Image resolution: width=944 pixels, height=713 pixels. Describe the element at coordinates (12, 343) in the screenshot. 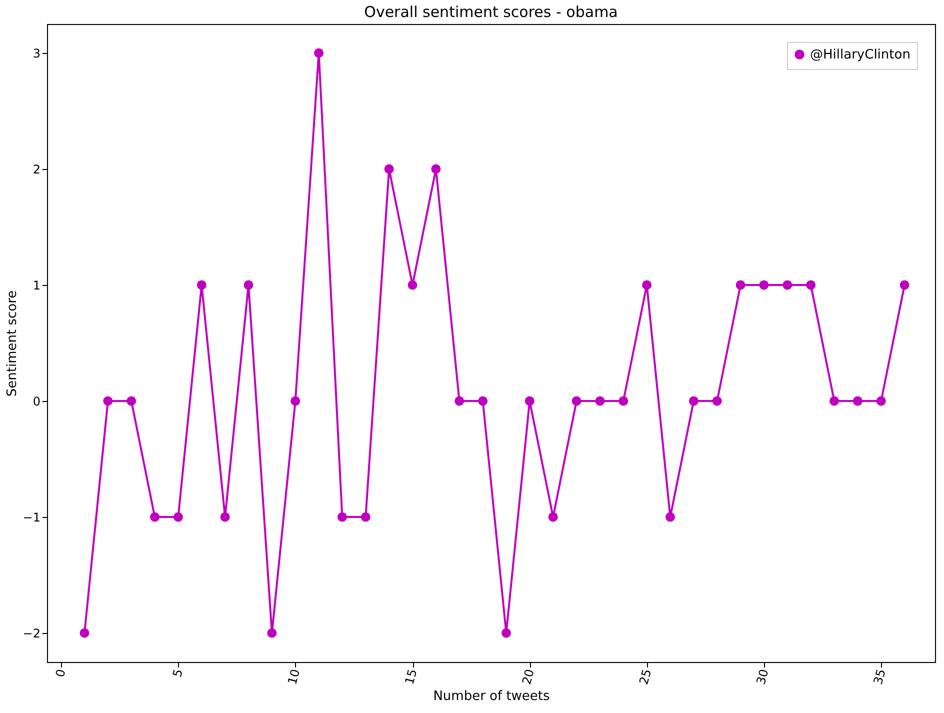

I see `y-axis-title: Sentiment score` at that location.